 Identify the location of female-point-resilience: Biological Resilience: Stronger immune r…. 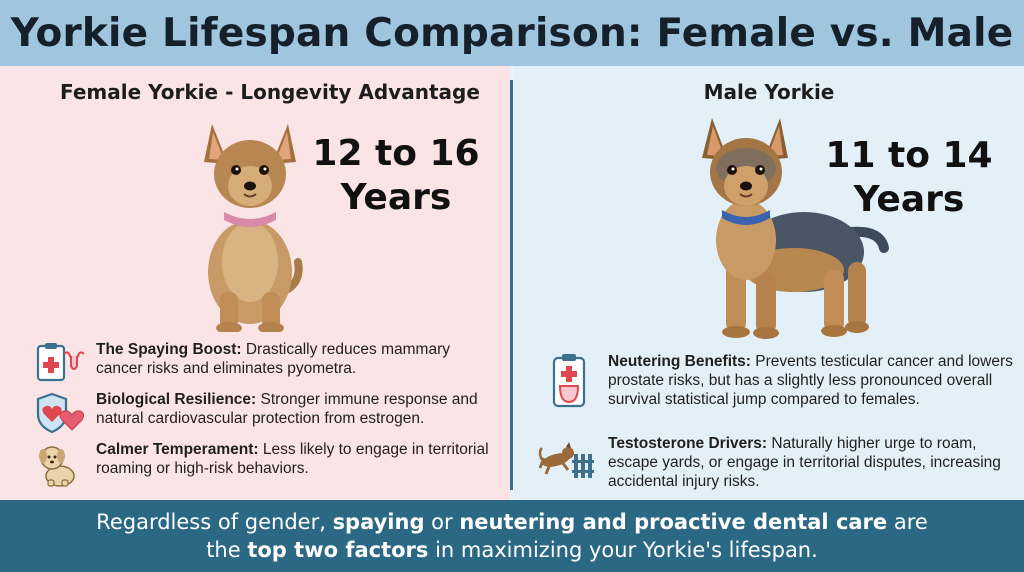
(264, 414).